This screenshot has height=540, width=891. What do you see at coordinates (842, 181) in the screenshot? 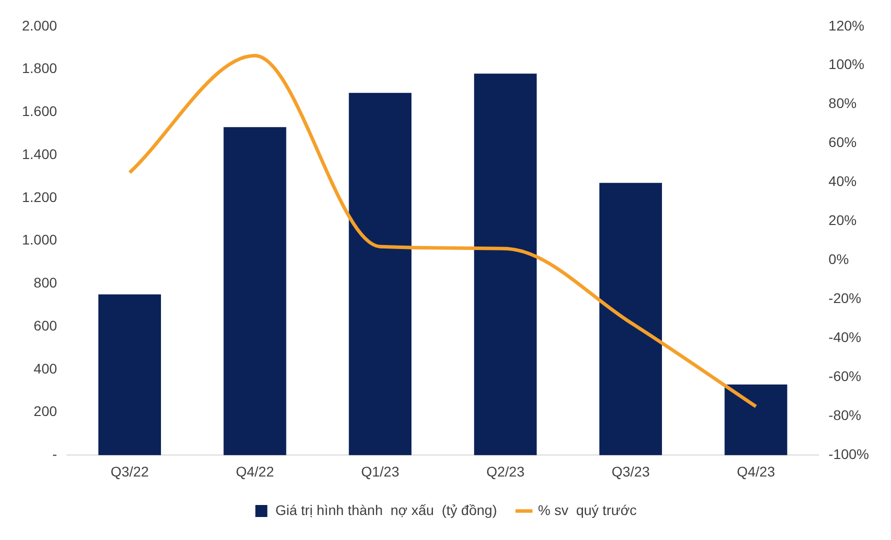
I see `y2-tick-label: 40%` at bounding box center [842, 181].